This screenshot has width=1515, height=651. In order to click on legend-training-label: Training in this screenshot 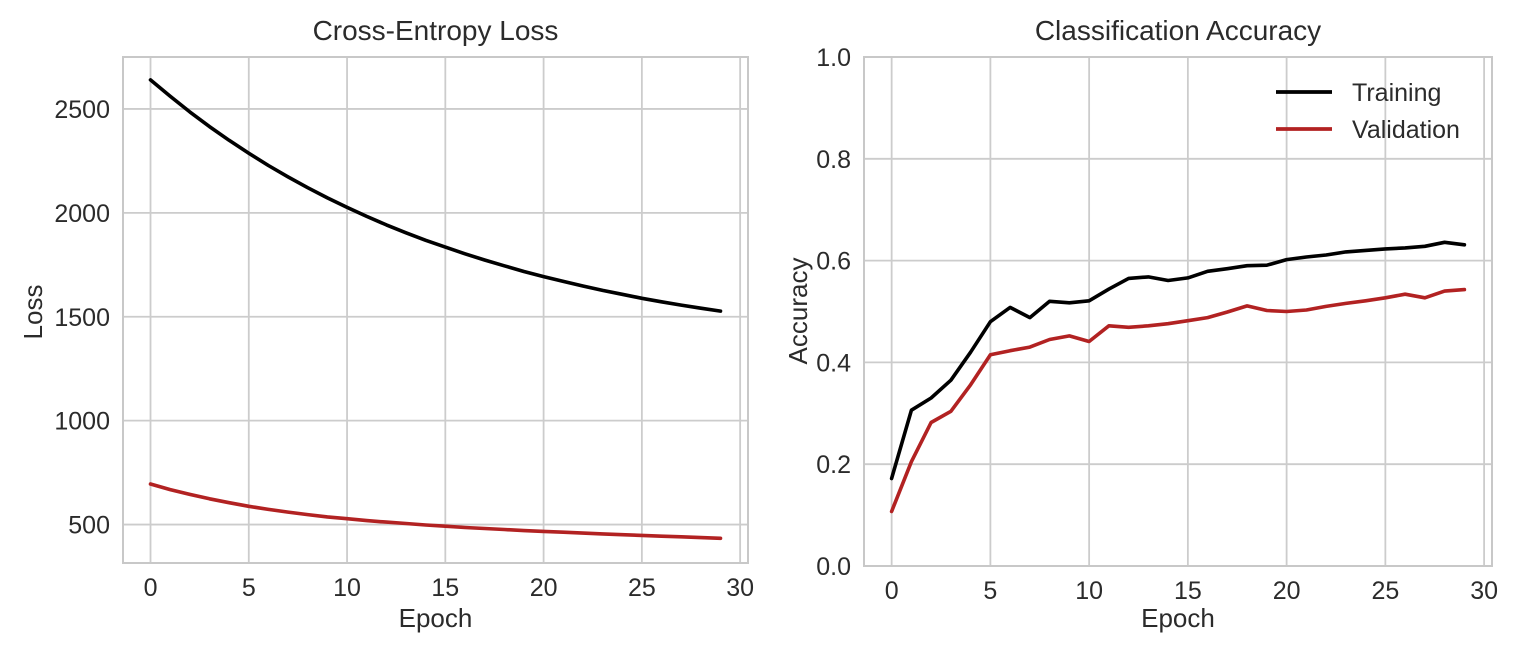, I will do `click(1396, 93)`.